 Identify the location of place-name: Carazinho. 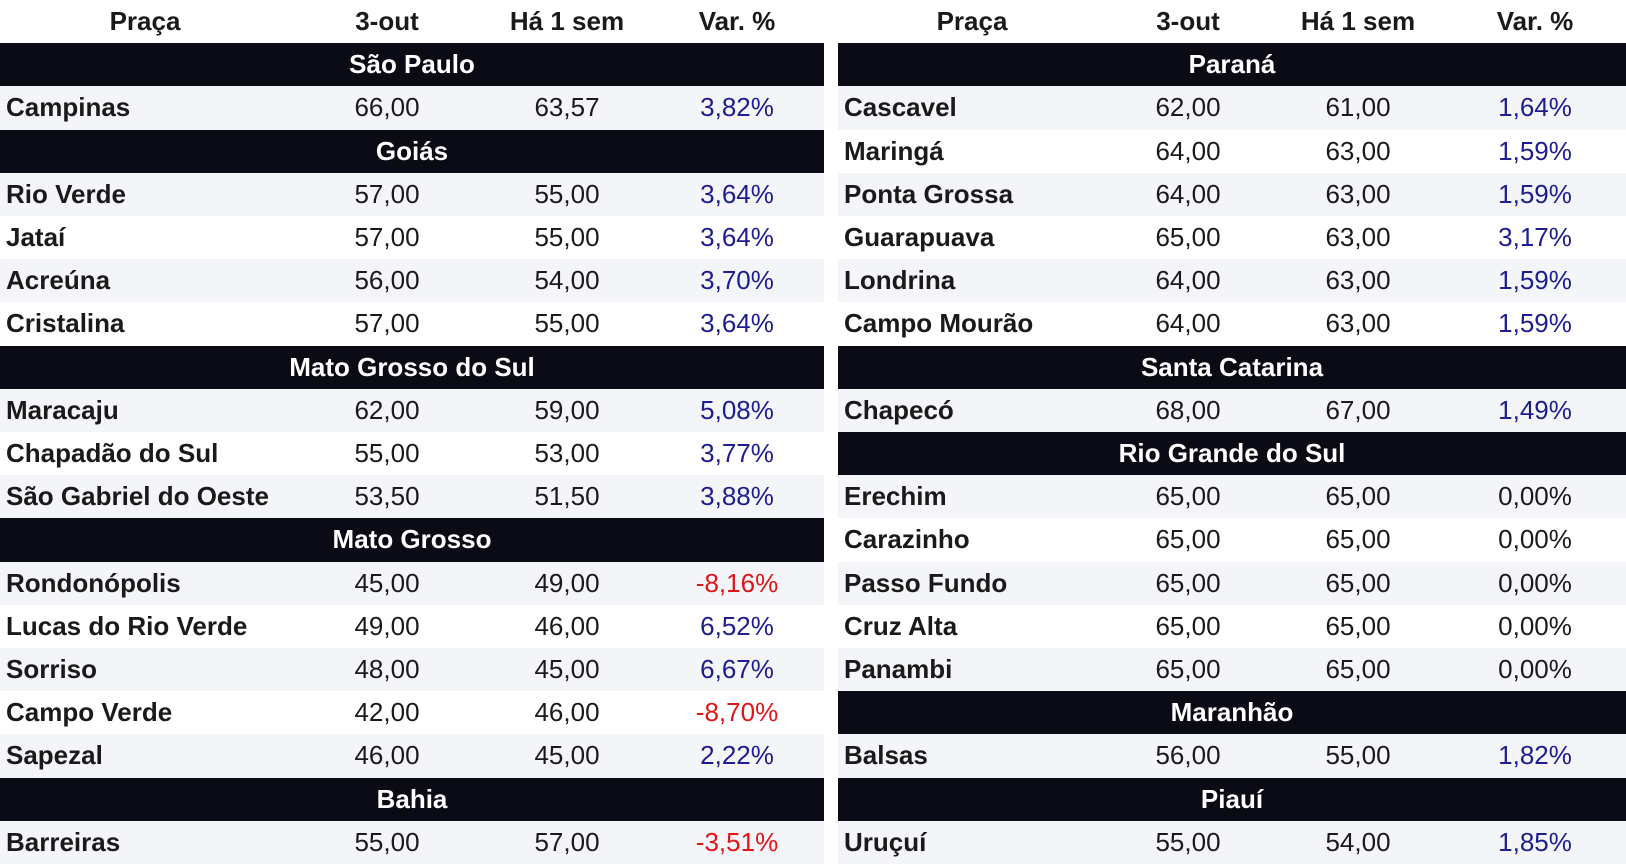
(907, 539).